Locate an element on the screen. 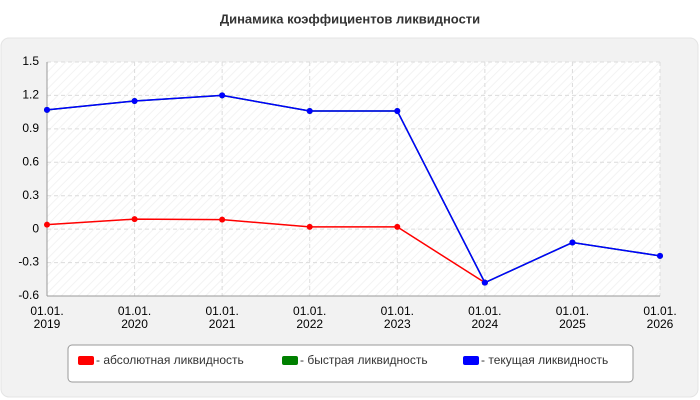  x-tick-label: 01.01. 2022 is located at coordinates (310, 317).